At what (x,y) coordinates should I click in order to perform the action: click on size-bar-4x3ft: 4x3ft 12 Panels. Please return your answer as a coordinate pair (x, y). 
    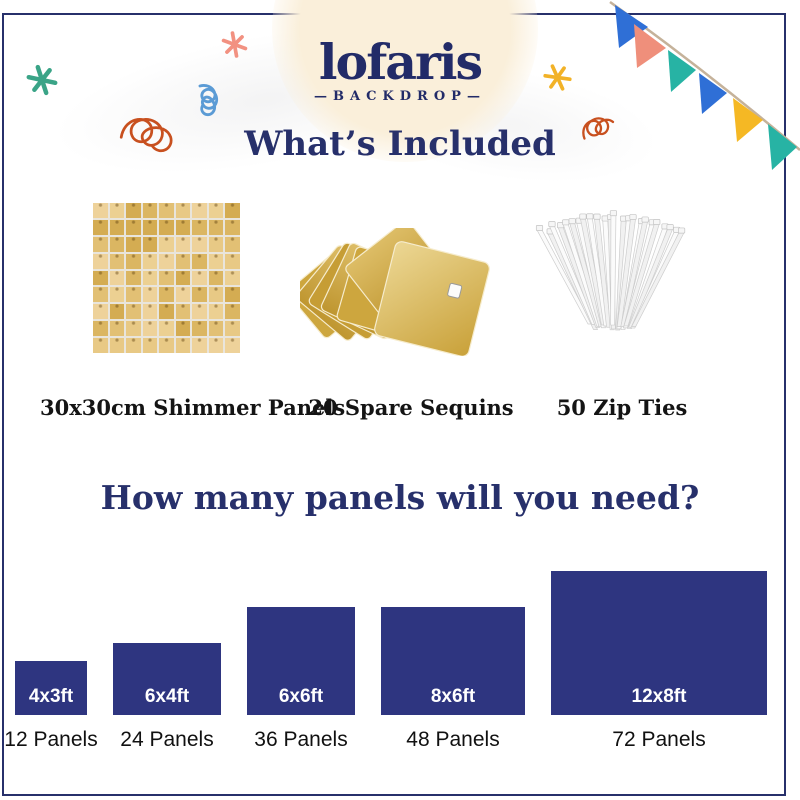
    Looking at the image, I should click on (51, 706).